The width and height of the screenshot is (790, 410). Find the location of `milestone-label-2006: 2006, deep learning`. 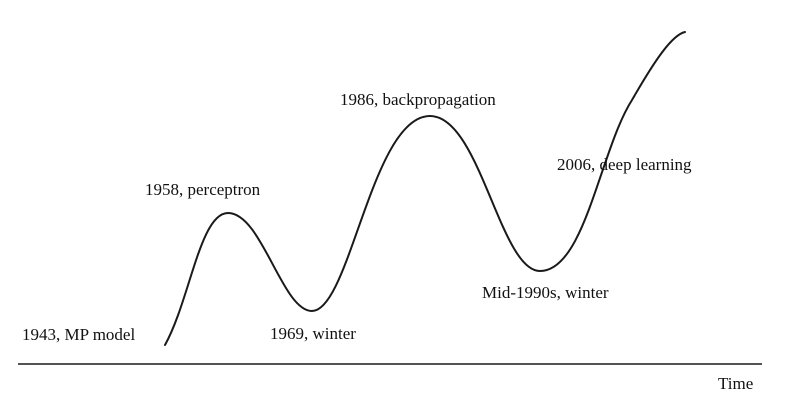

milestone-label-2006: 2006, deep learning is located at coordinates (624, 164).